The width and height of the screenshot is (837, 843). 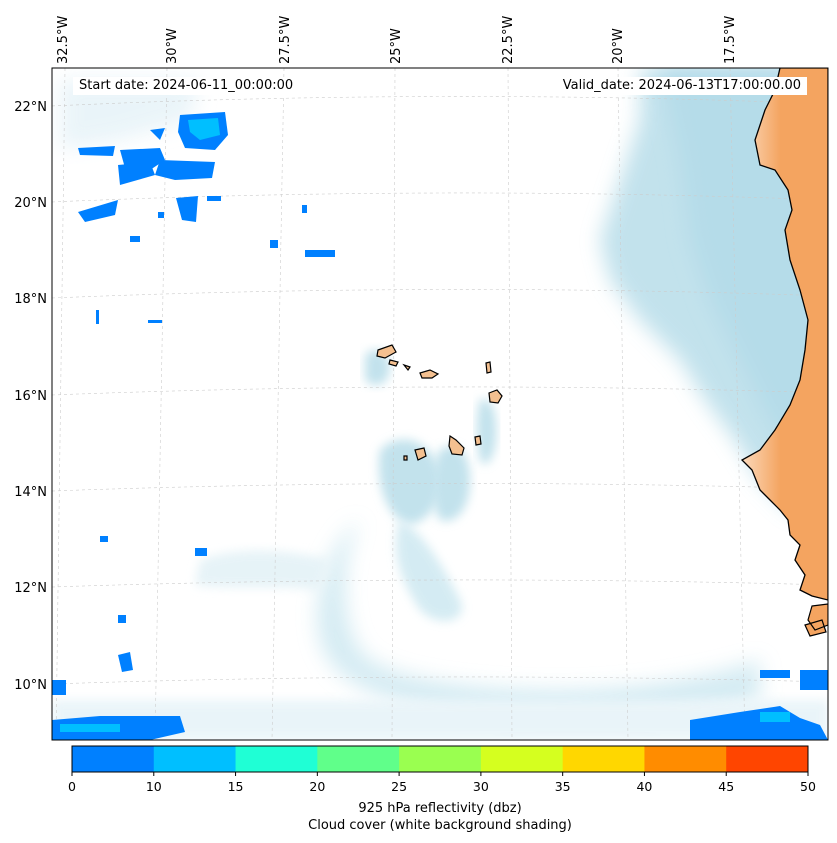 What do you see at coordinates (130, 115) in the screenshot?
I see `cloud-nw` at bounding box center [130, 115].